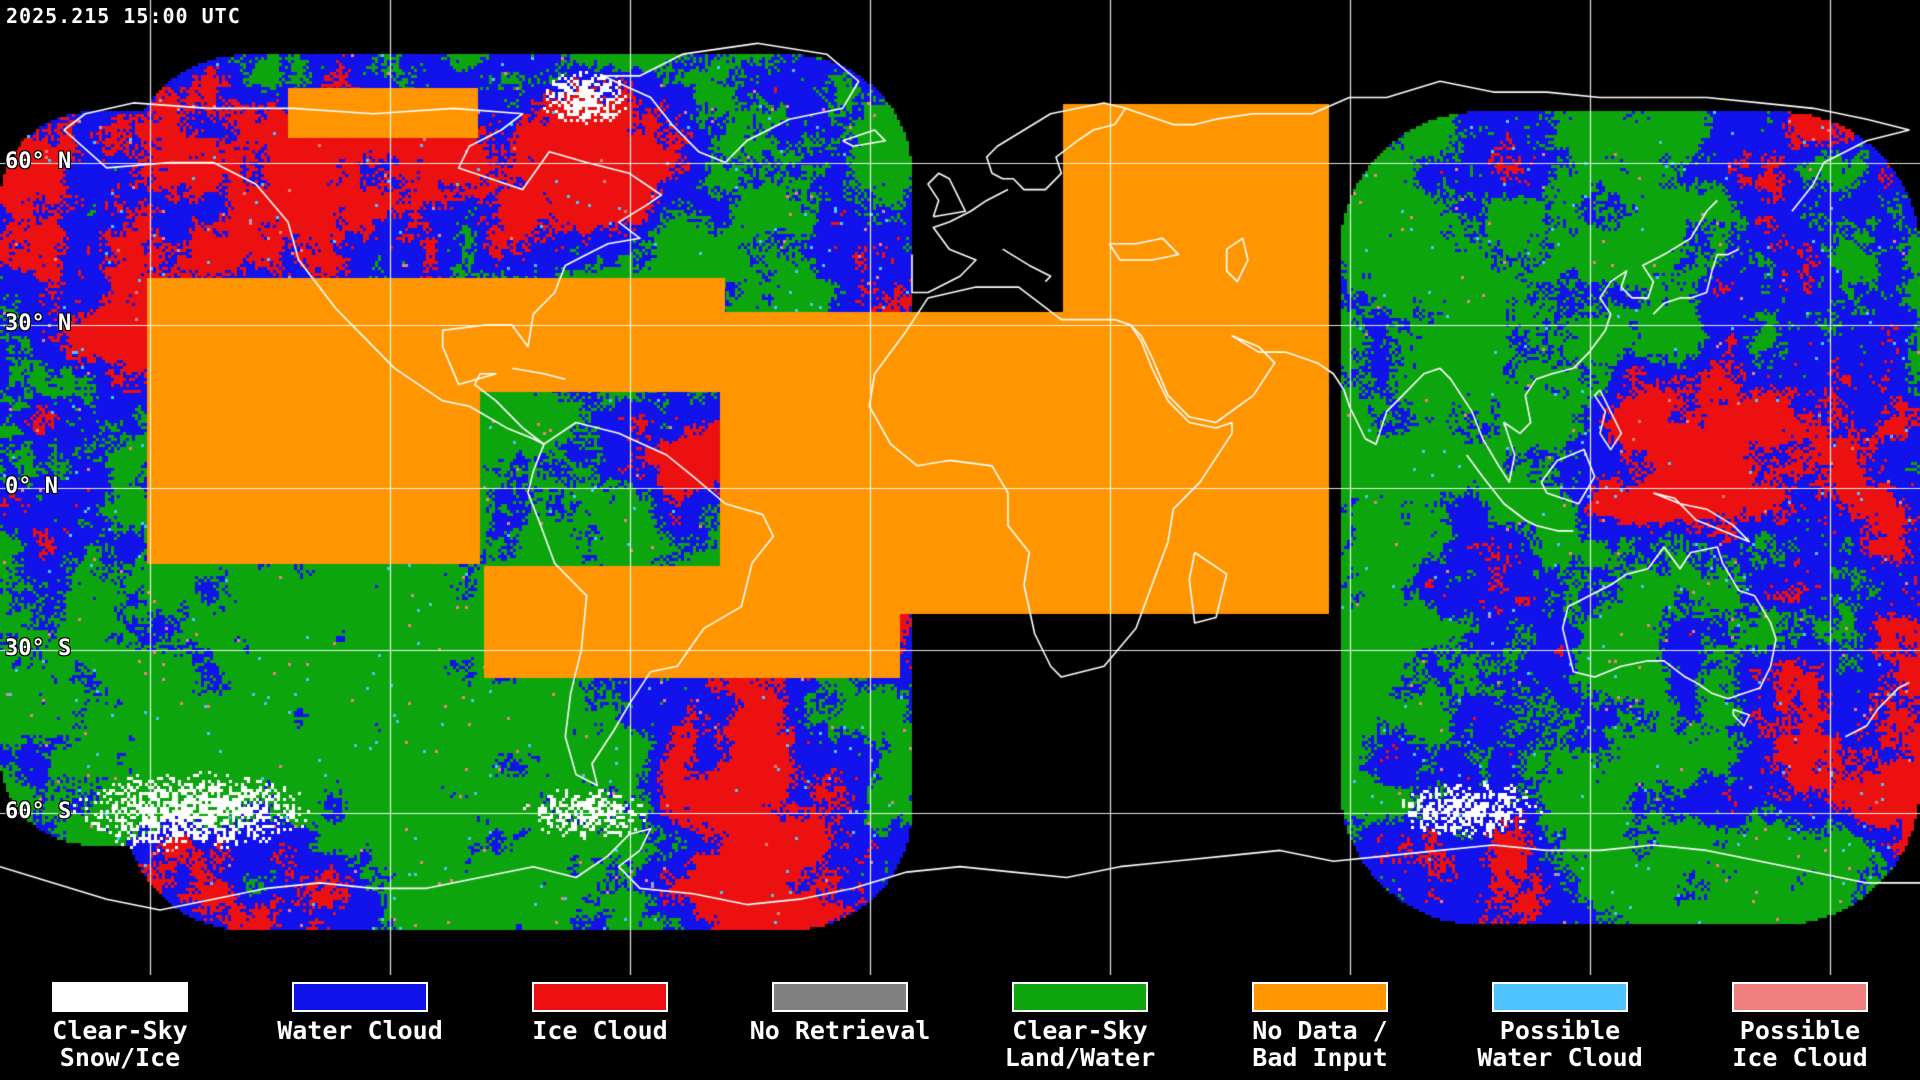 This screenshot has width=1920, height=1080. What do you see at coordinates (31, 486) in the screenshot?
I see `latitude-label: 0° N` at bounding box center [31, 486].